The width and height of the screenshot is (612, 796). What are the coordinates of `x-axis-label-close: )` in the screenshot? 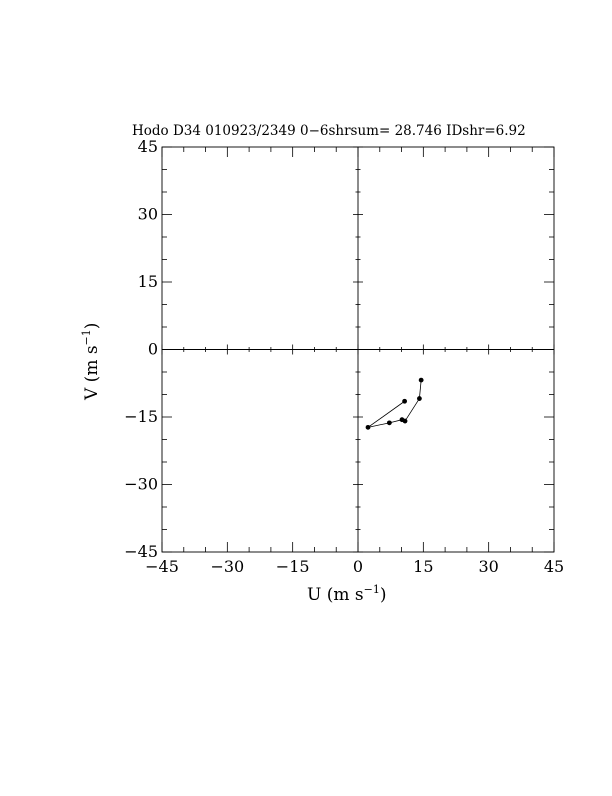 It's located at (383, 595).